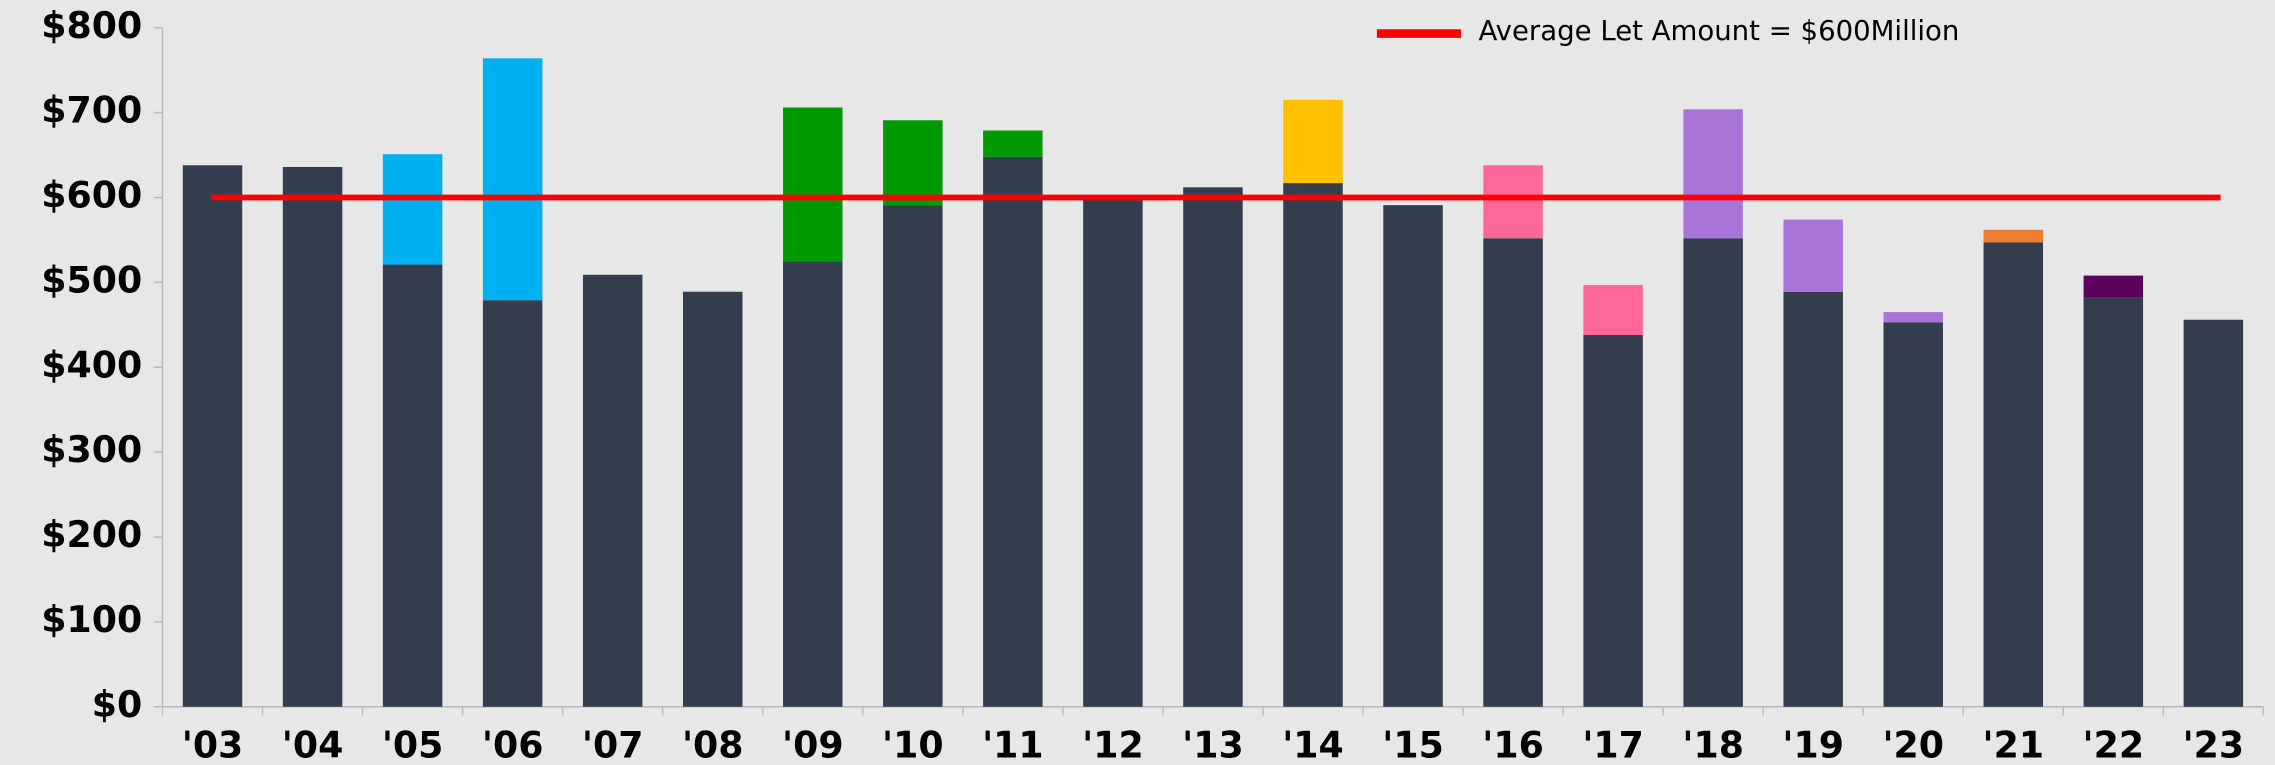 The width and height of the screenshot is (2275, 765). What do you see at coordinates (117, 704) in the screenshot?
I see `y-tick-label: $0` at bounding box center [117, 704].